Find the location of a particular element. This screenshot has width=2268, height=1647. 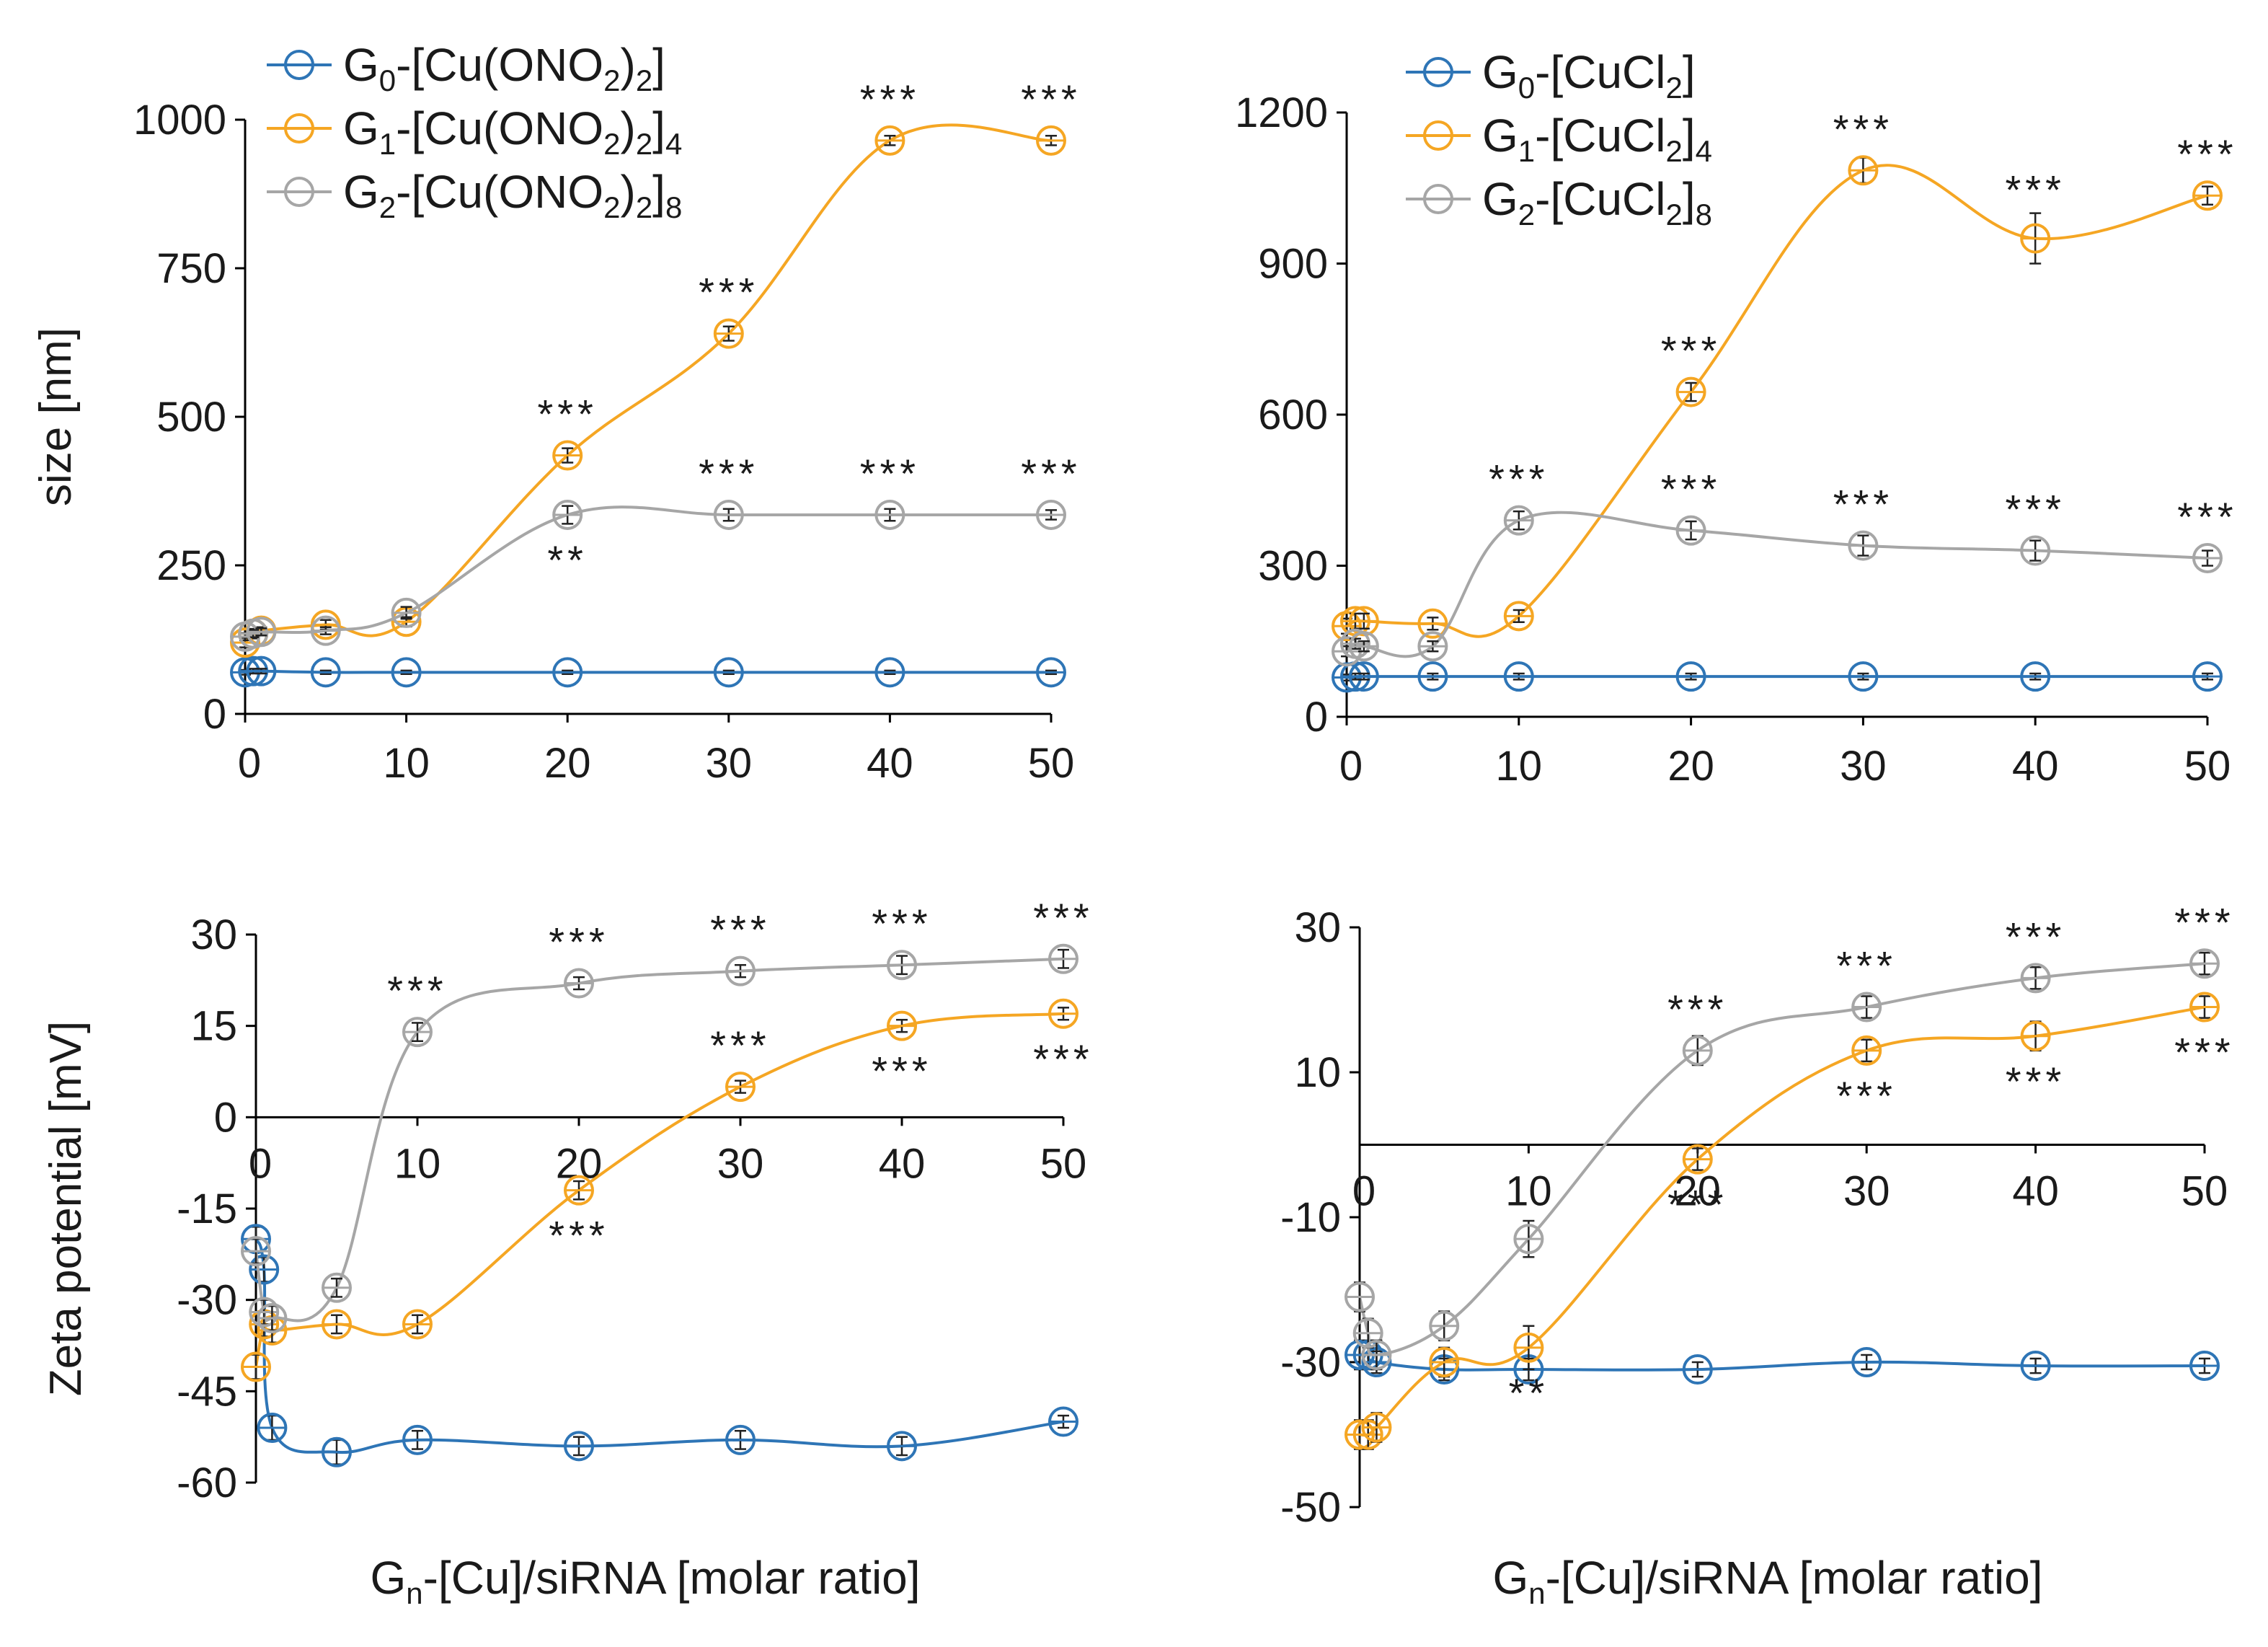

legend-label: G0-[CuCl2] is located at coordinates (1589, 75).